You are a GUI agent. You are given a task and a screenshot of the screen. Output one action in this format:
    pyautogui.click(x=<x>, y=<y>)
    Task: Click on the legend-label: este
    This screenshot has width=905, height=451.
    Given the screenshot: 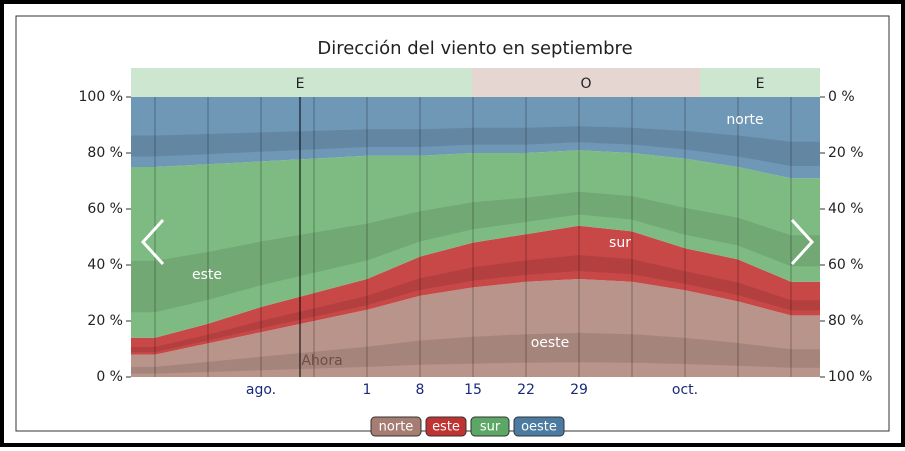 What is the action you would take?
    pyautogui.click(x=446, y=427)
    